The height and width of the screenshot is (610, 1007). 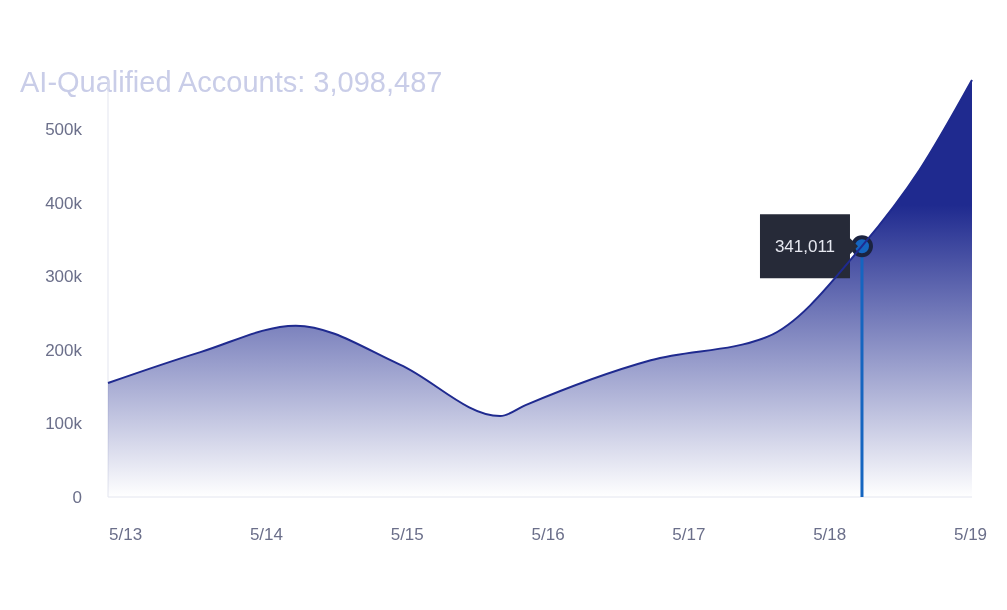 What do you see at coordinates (64, 130) in the screenshot?
I see `y-tick-label: 500k` at bounding box center [64, 130].